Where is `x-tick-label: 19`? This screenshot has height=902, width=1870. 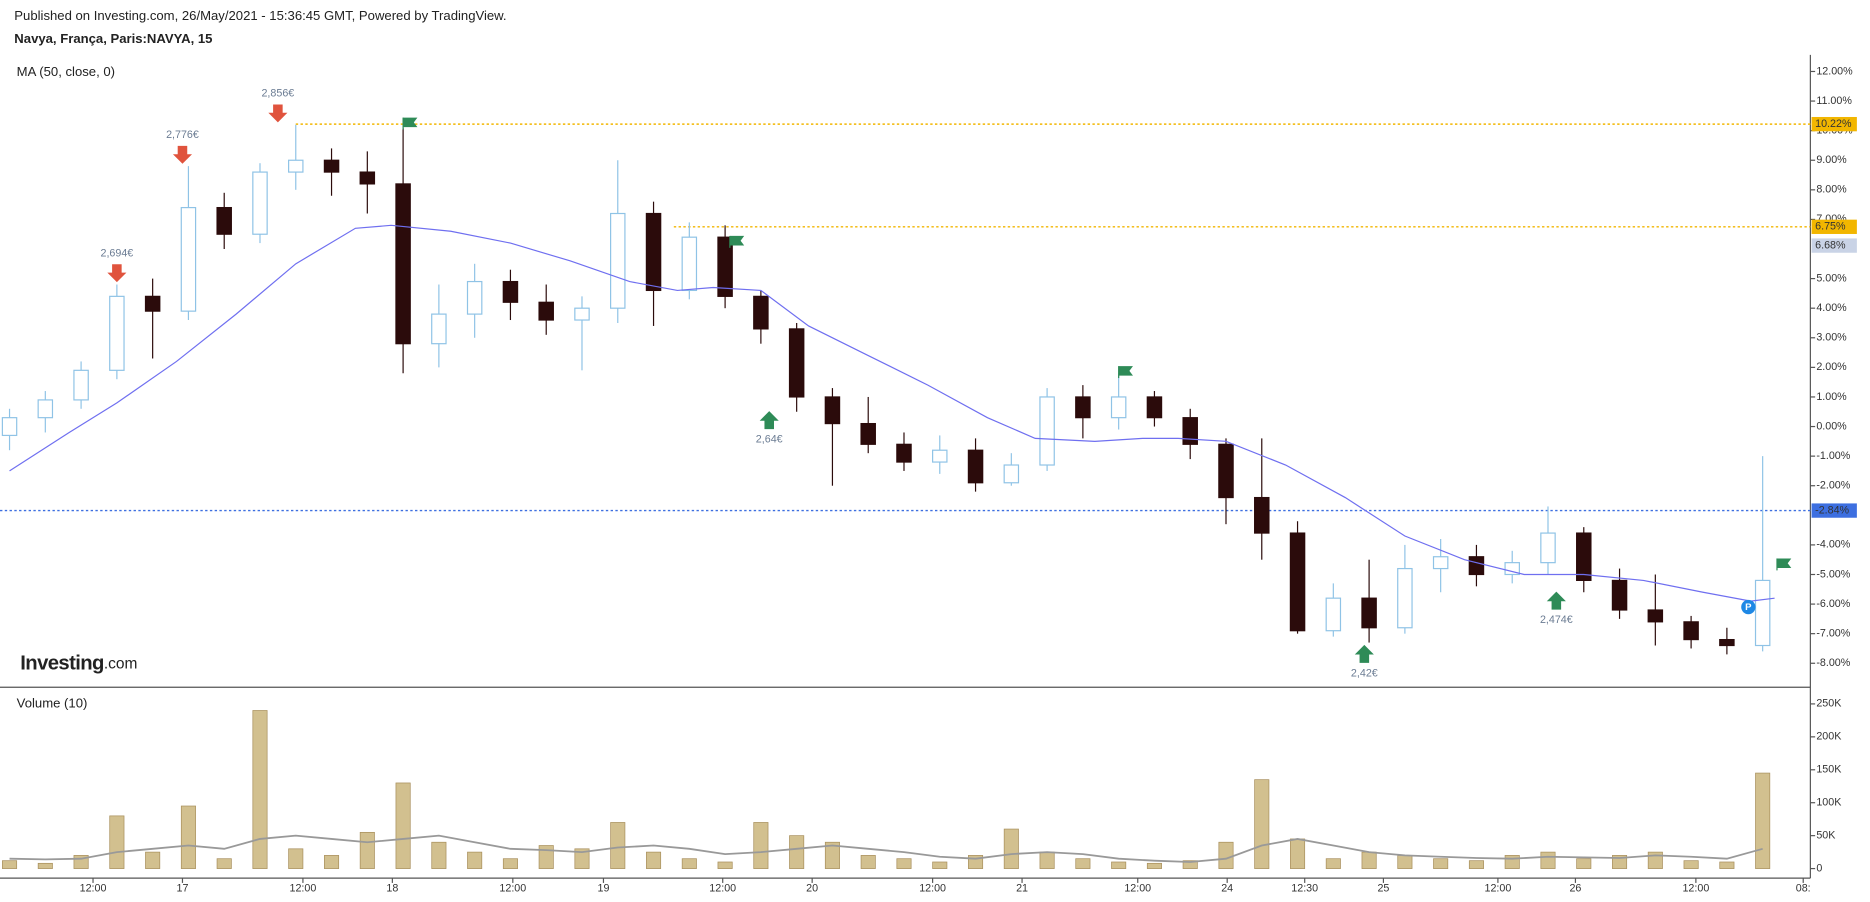 x-tick-label: 19 is located at coordinates (603, 889).